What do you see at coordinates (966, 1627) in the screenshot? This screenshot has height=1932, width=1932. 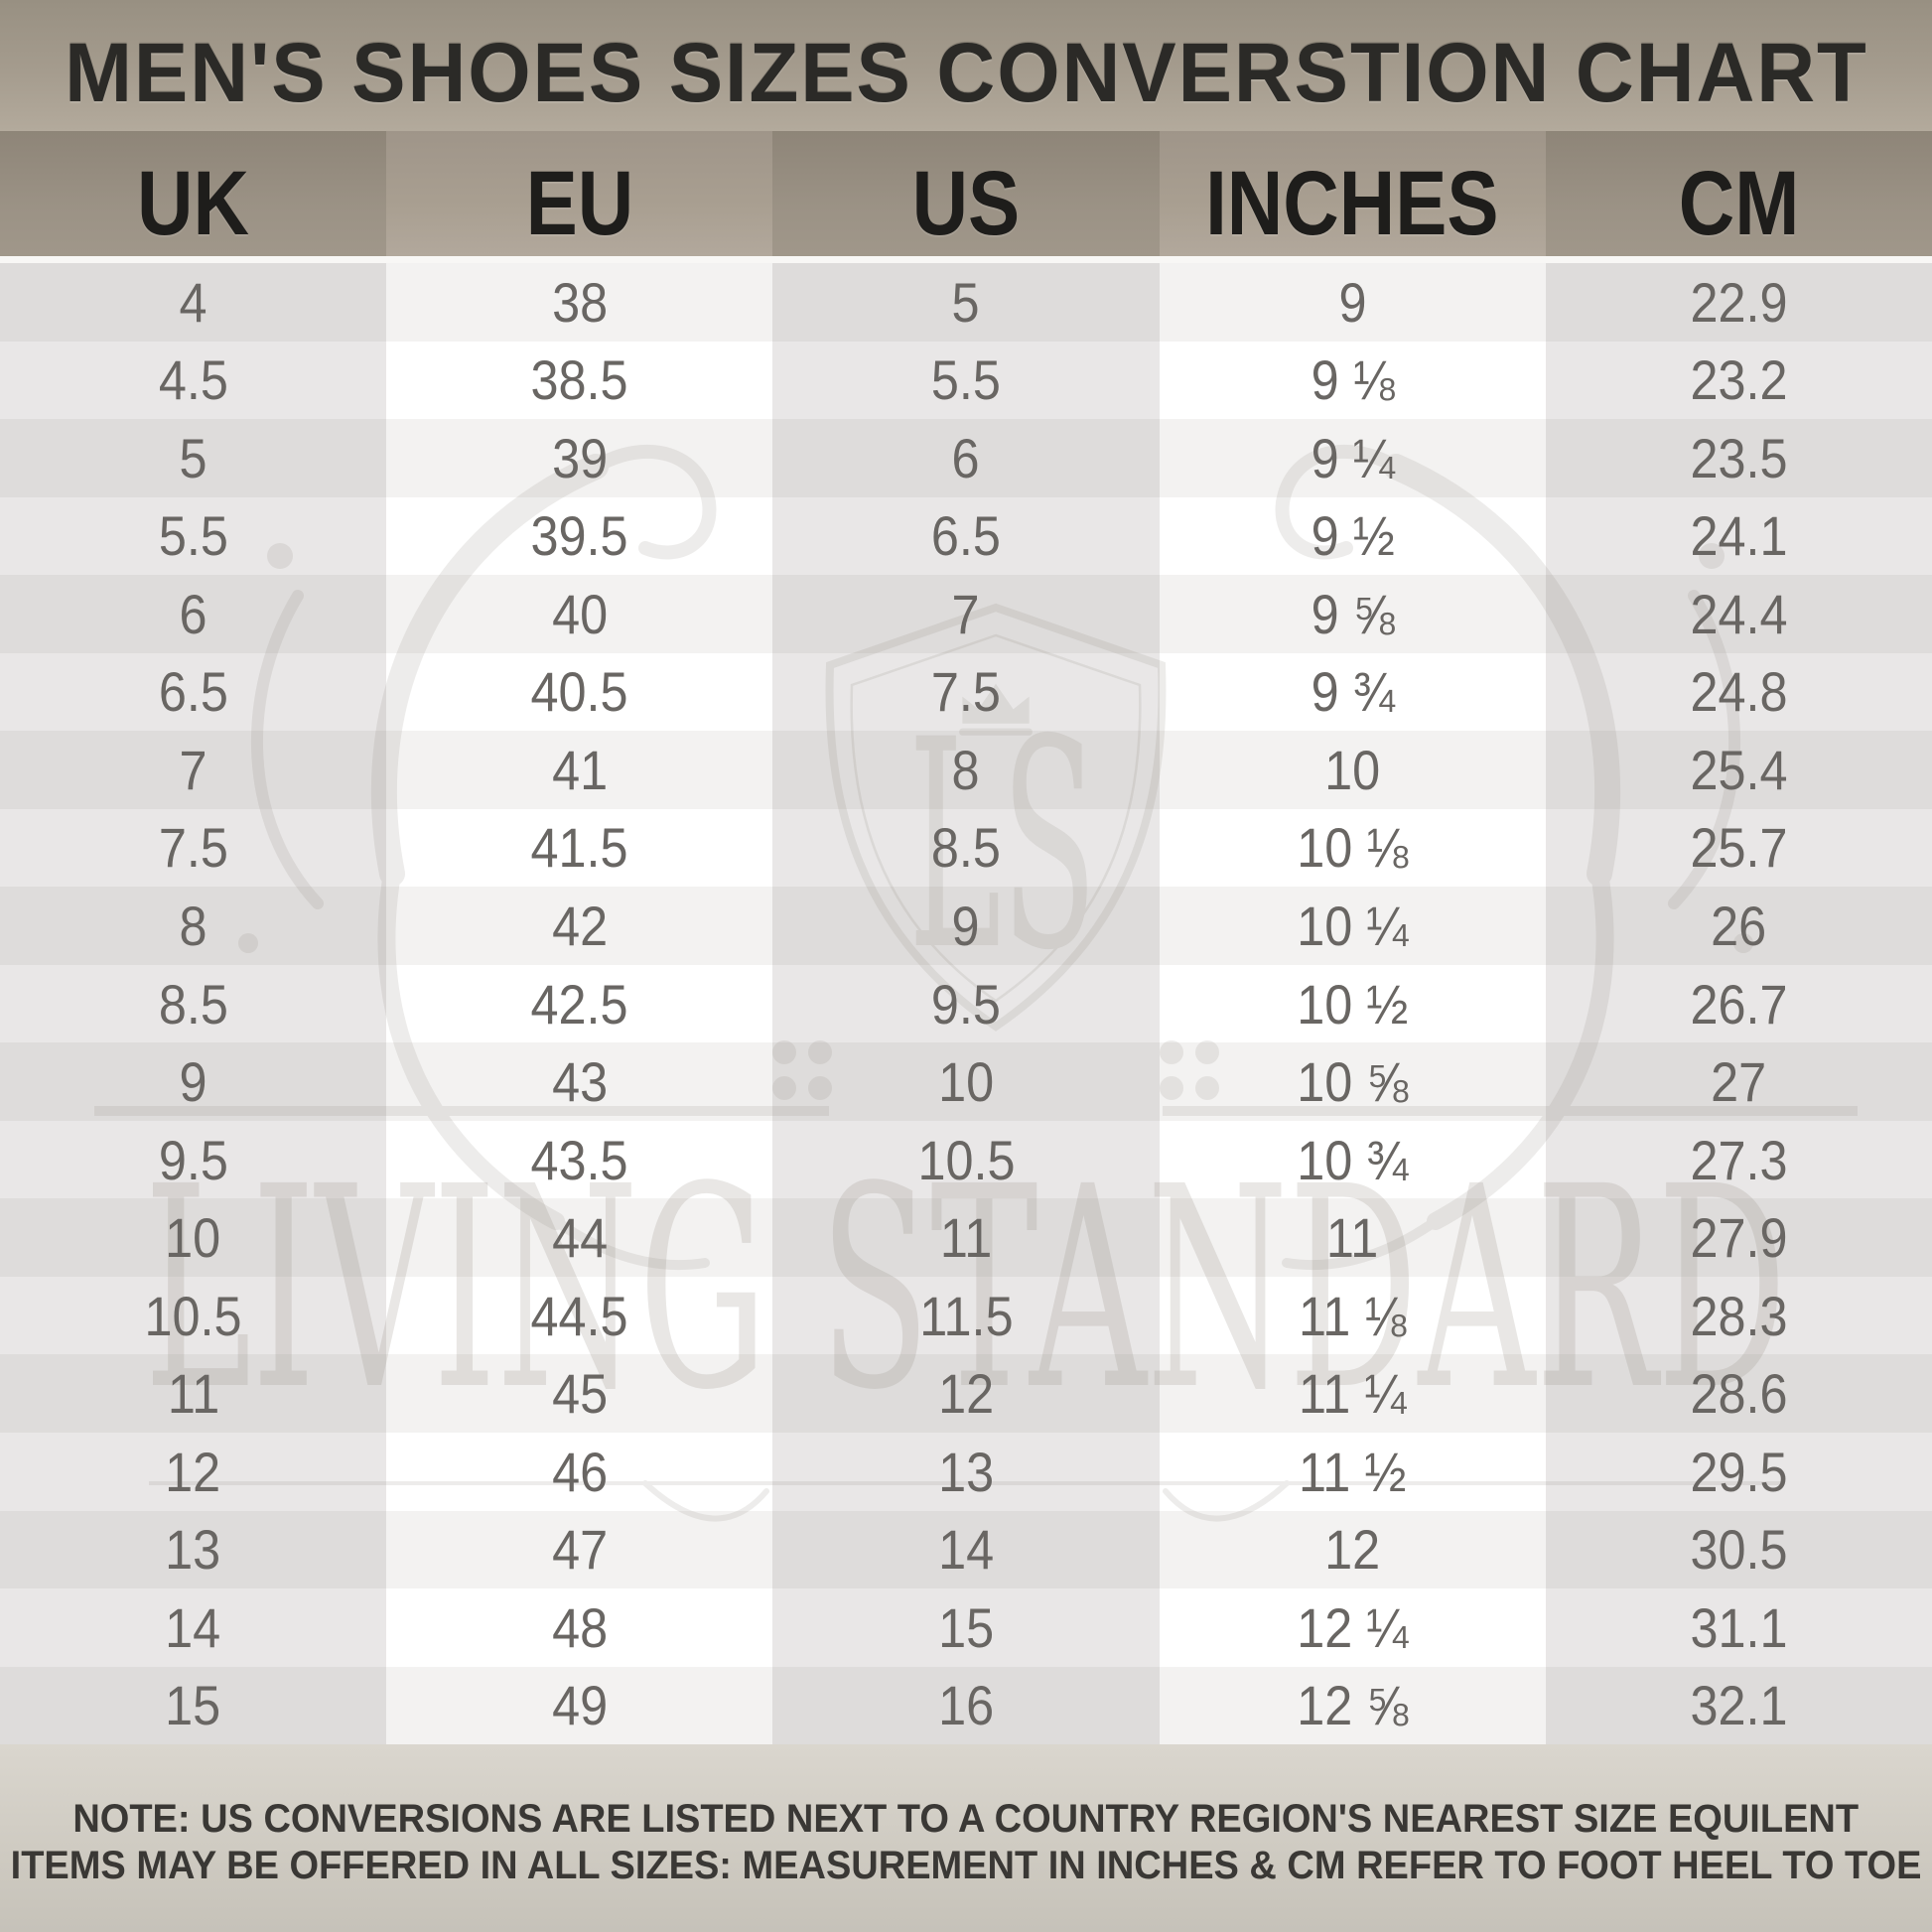 I see `table-cell: 15` at bounding box center [966, 1627].